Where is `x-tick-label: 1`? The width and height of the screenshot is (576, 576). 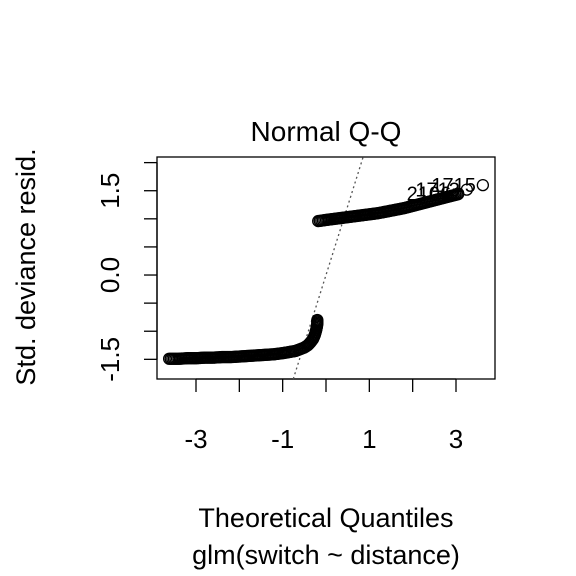
x-tick-label: 1 is located at coordinates (369, 439).